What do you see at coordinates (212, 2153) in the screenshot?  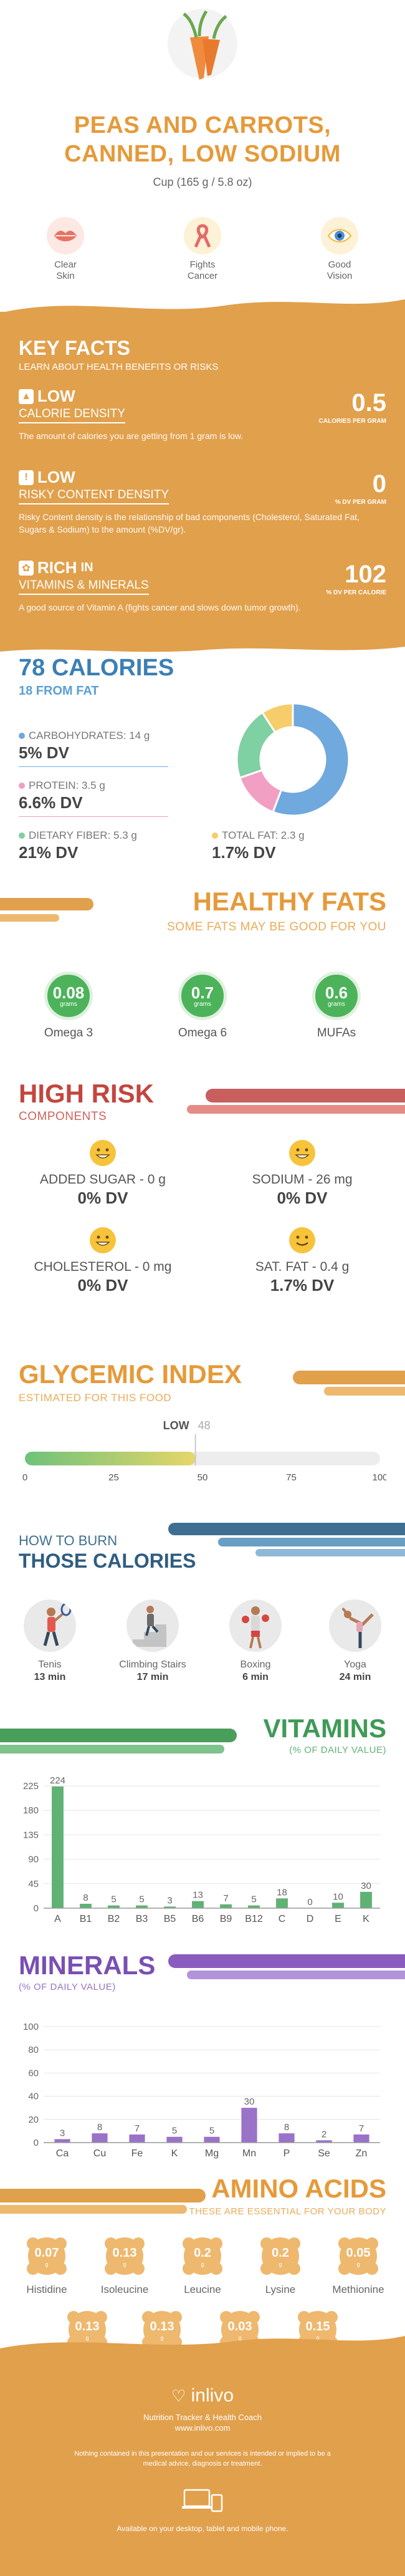 I see `x-tick-label: Mg` at bounding box center [212, 2153].